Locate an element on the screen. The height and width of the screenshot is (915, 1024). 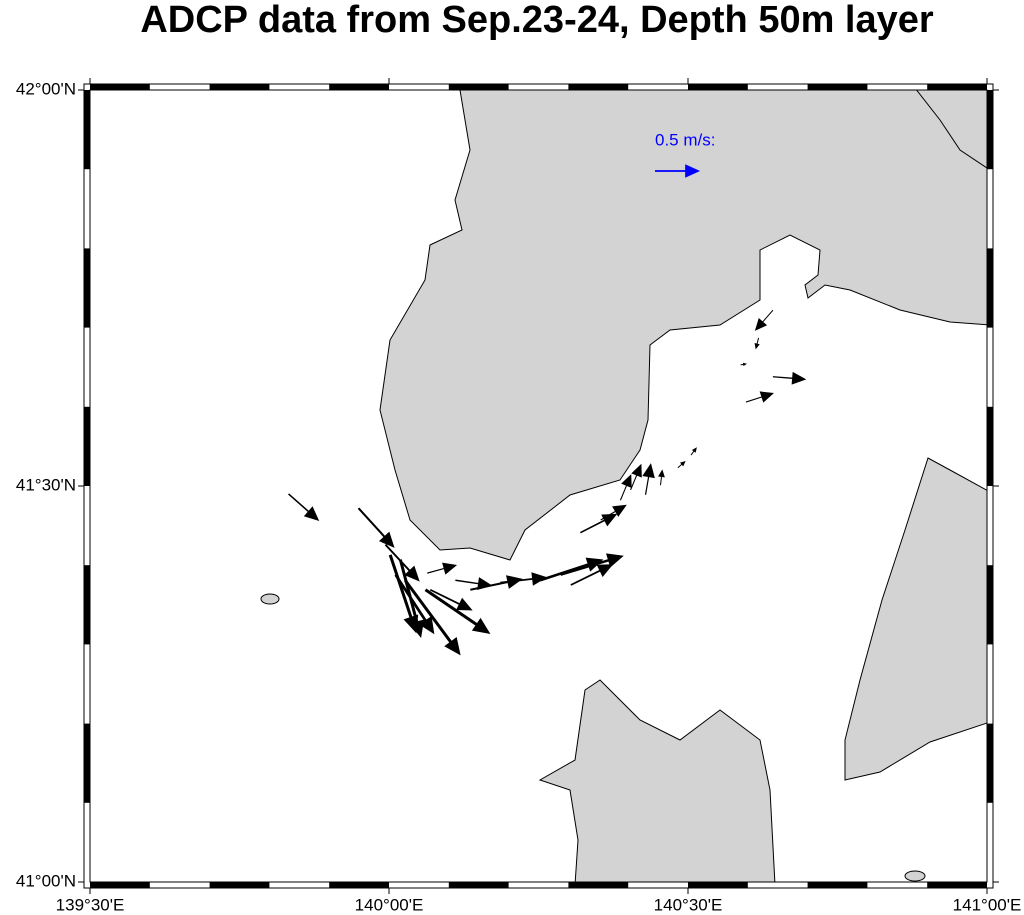
y-tick-label: 41°30'N is located at coordinates (46, 484).